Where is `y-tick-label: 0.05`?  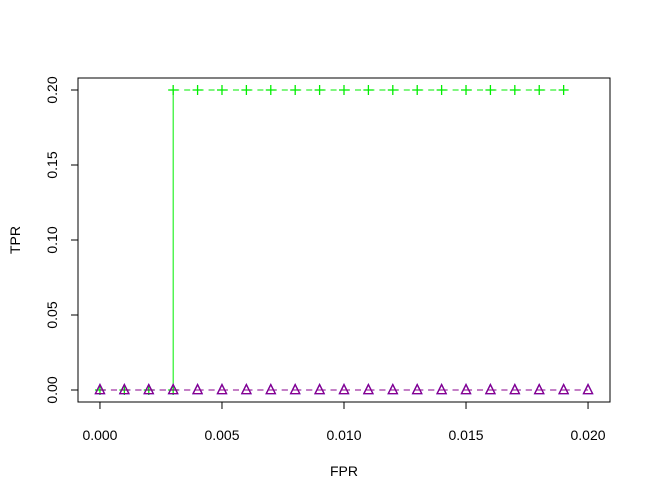 y-tick-label: 0.05 is located at coordinates (52, 314).